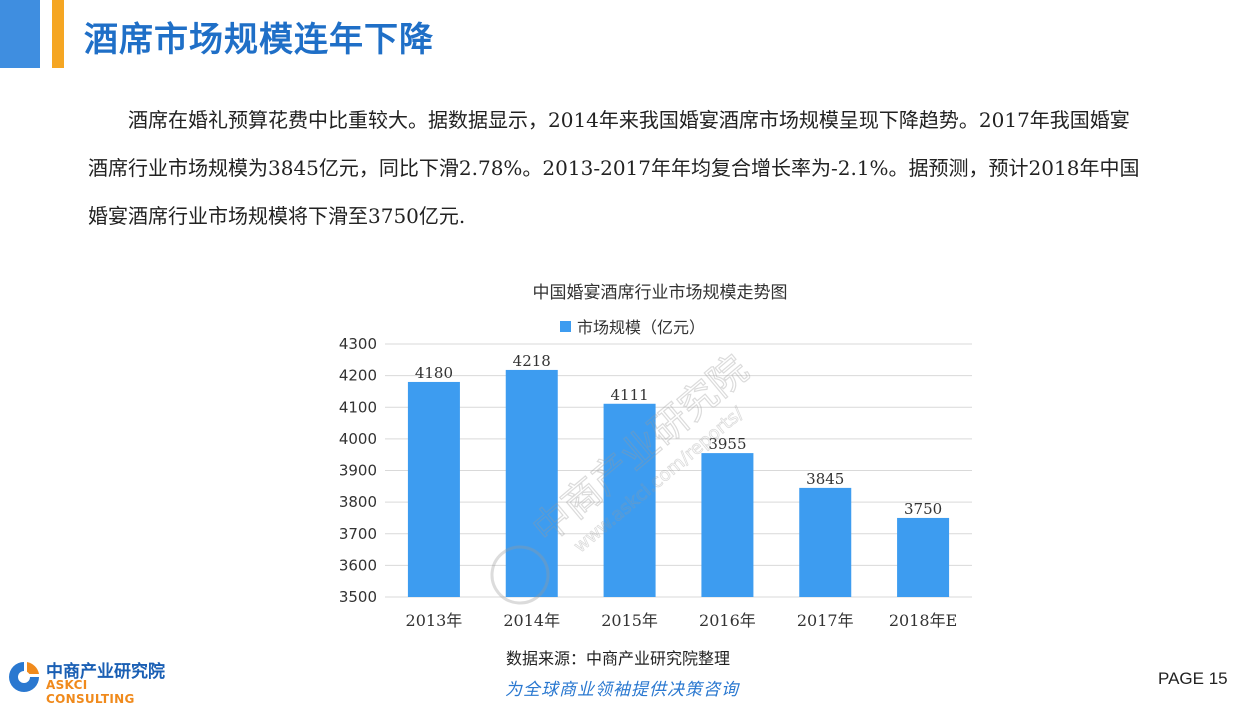 This screenshot has width=1250, height=710. Describe the element at coordinates (358, 439) in the screenshot. I see `y-tick-label: 4000` at that location.